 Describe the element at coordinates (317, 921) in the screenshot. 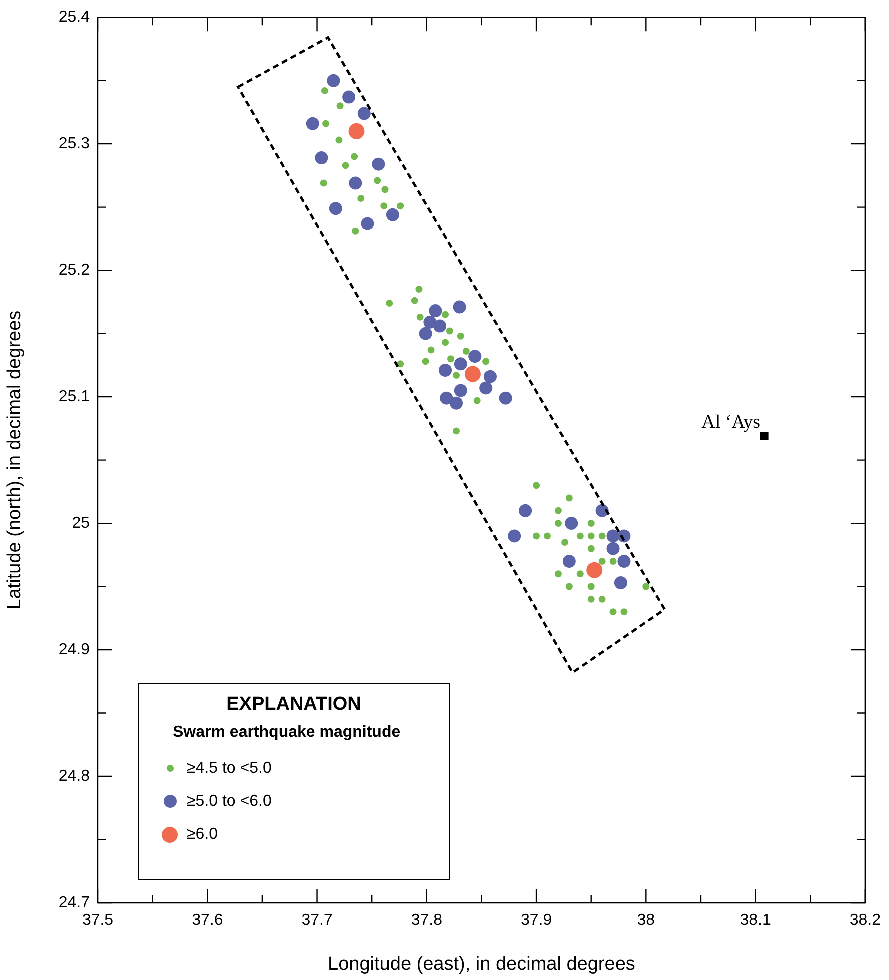

I see `x-tick-label: 37.7` at that location.